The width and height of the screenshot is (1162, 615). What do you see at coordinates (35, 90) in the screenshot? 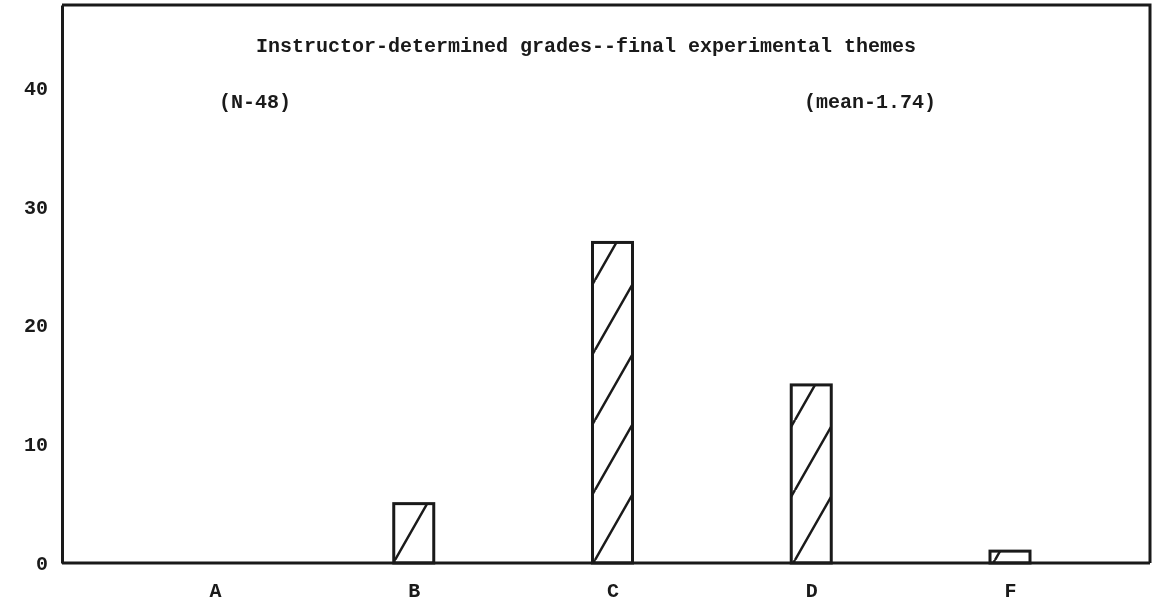
I see `y-tick-label: 40` at bounding box center [35, 90].